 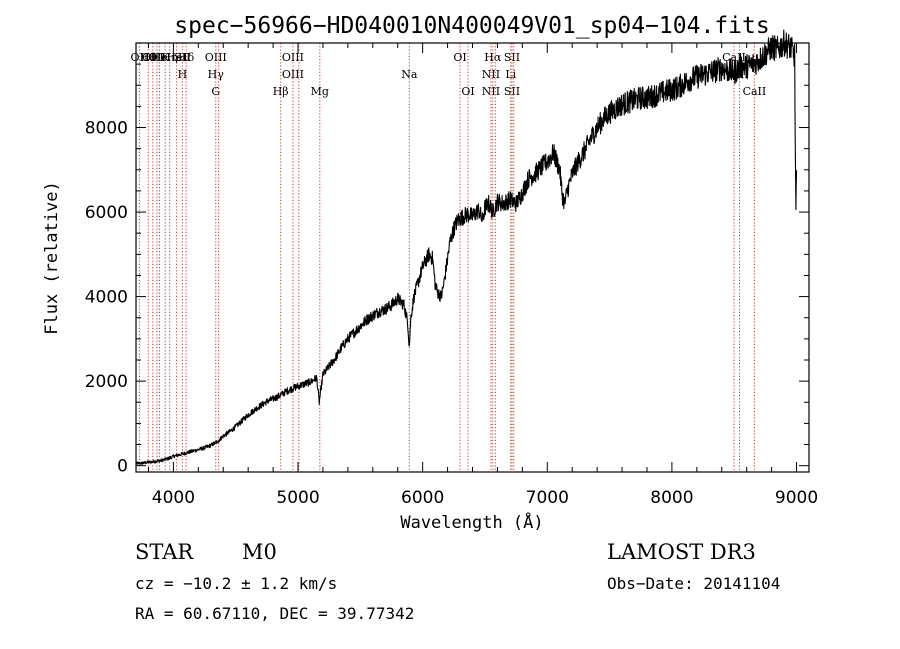 What do you see at coordinates (52, 258) in the screenshot?
I see `y-axis-label: Flux (relative)` at bounding box center [52, 258].